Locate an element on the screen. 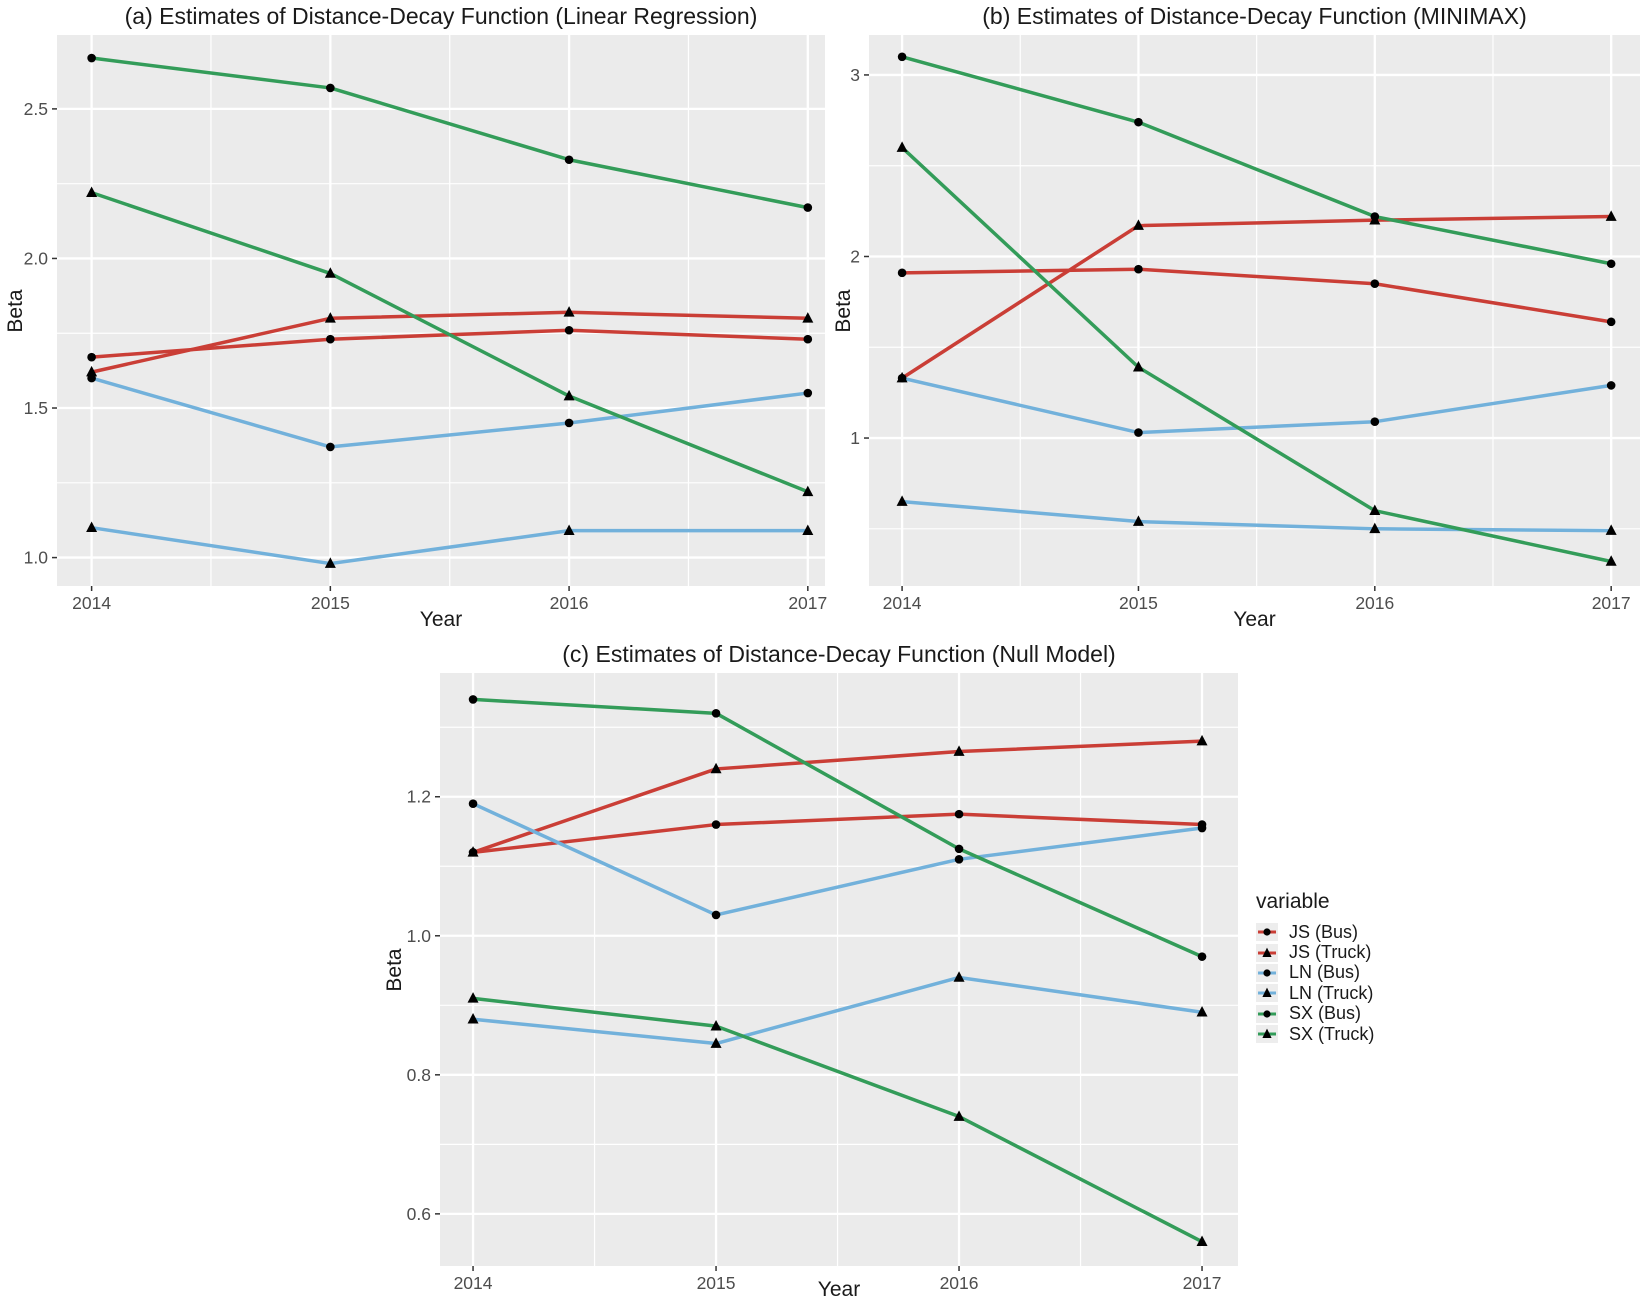 The width and height of the screenshot is (1645, 1314). legend-item-ln-truck: LN (Truck) is located at coordinates (1315, 993).